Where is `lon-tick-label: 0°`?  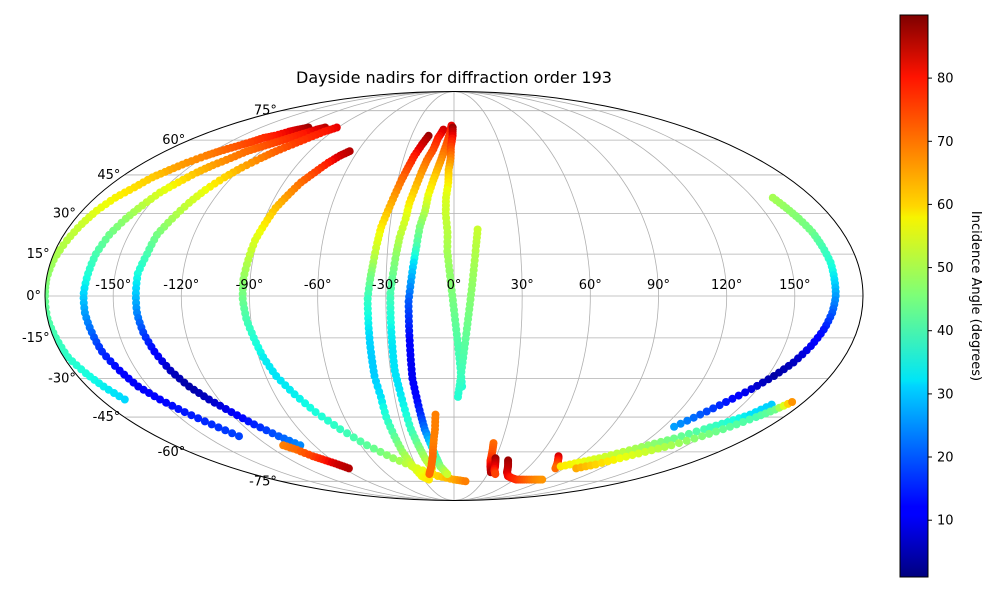 lon-tick-label: 0° is located at coordinates (454, 285).